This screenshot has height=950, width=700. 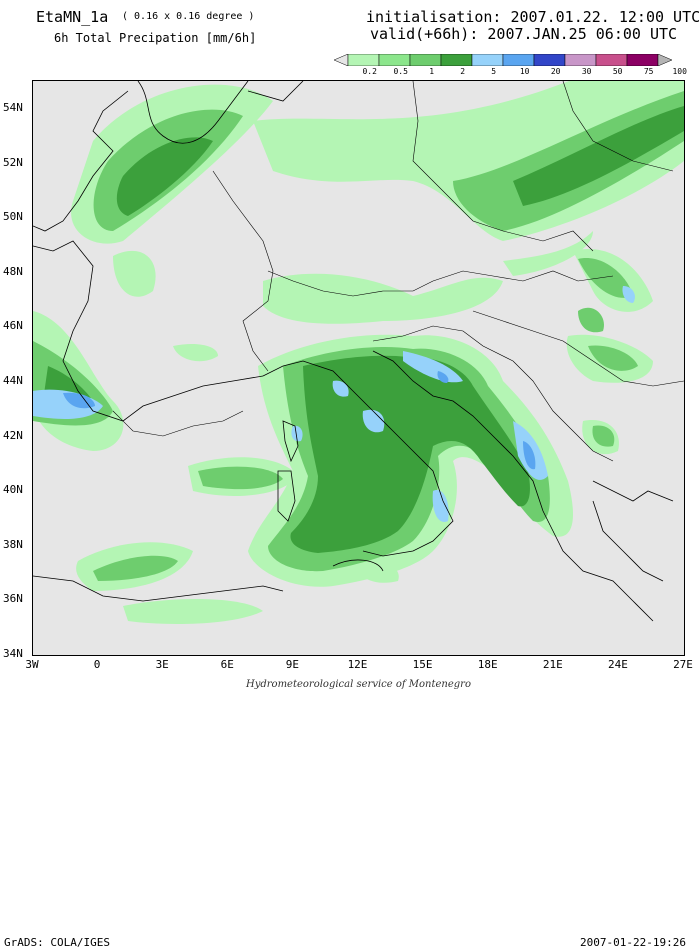 I want to click on legend-label: 75, so click(x=648, y=71).